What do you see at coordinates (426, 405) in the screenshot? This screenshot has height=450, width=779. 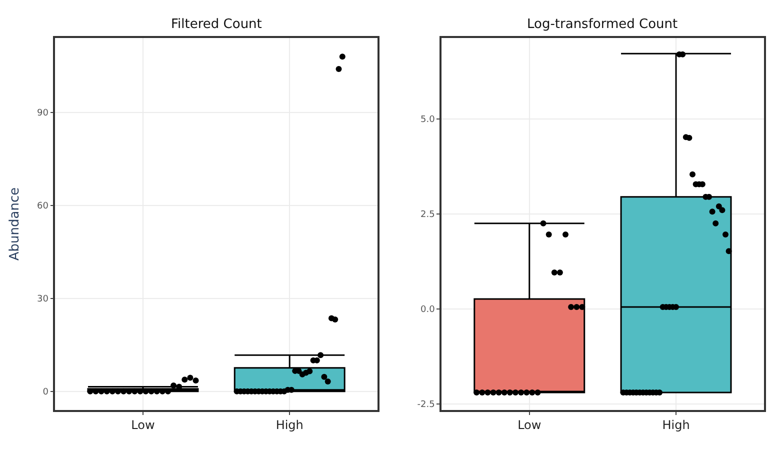 I see `y-tick-label: -2.5` at bounding box center [426, 405].